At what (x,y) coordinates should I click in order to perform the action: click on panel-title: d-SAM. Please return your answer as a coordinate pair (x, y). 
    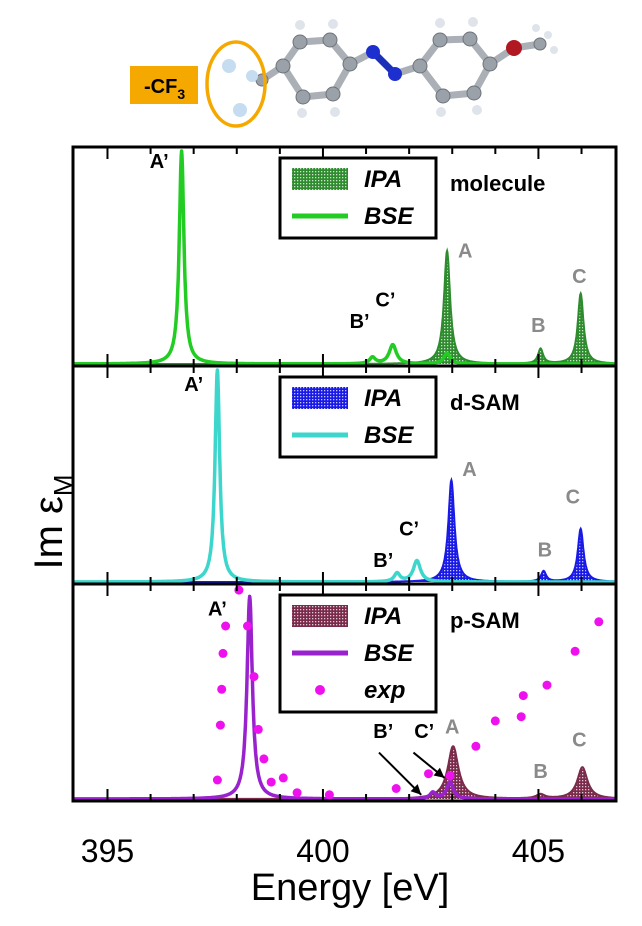
    Looking at the image, I should click on (485, 402).